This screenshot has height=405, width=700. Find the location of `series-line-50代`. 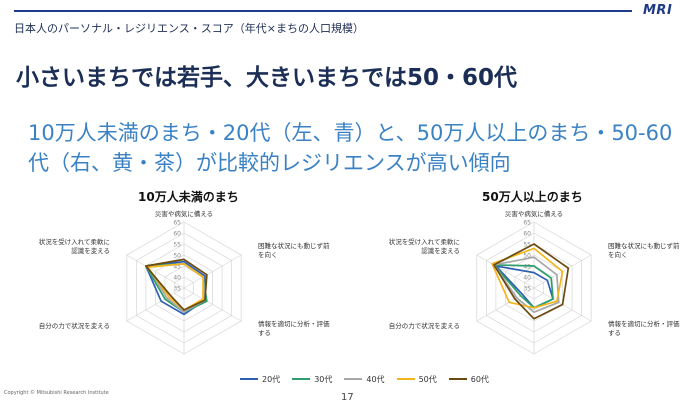

series-line-50代 is located at coordinates (527, 278).